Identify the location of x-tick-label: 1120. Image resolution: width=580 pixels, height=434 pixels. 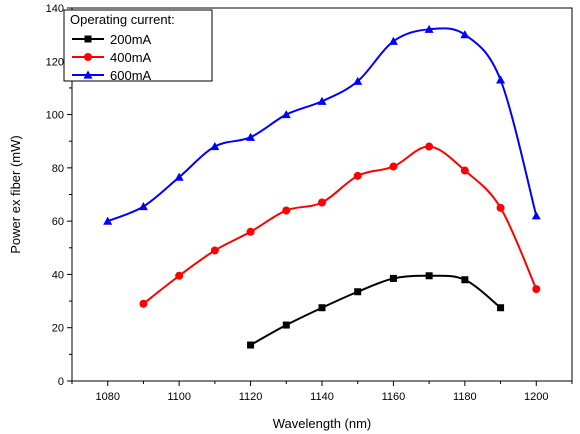
(251, 397).